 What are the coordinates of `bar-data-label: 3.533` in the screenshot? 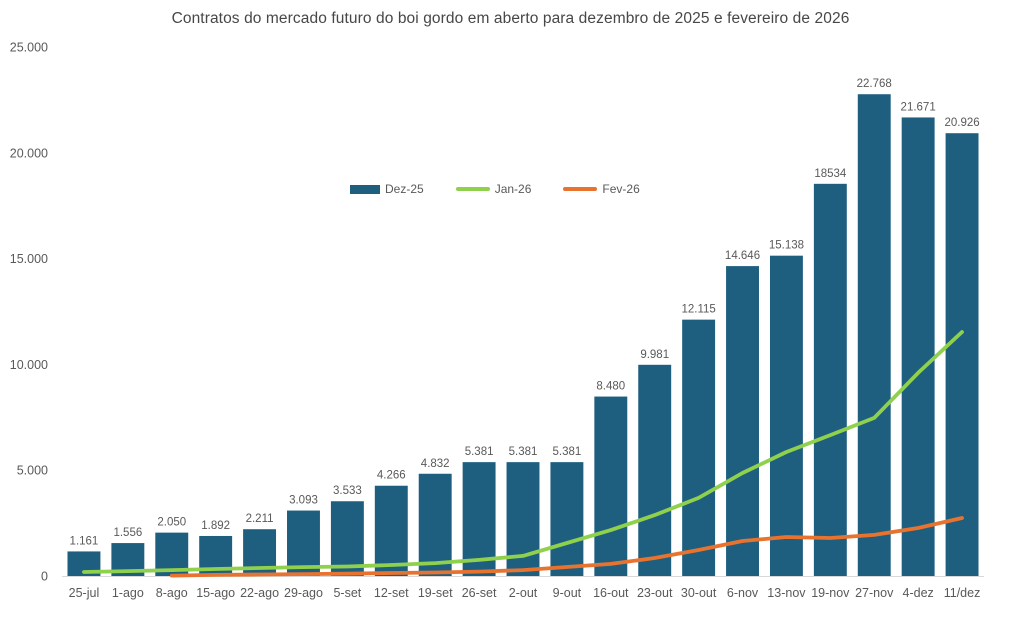 It's located at (347, 491).